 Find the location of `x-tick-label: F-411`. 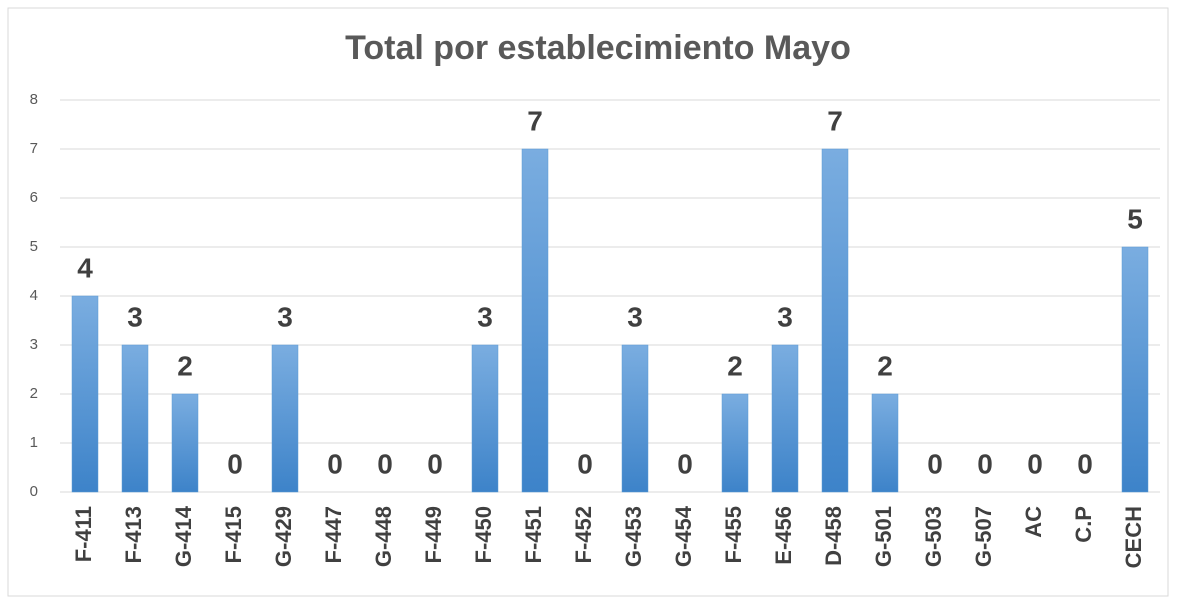

x-tick-label: F-411 is located at coordinates (83, 534).